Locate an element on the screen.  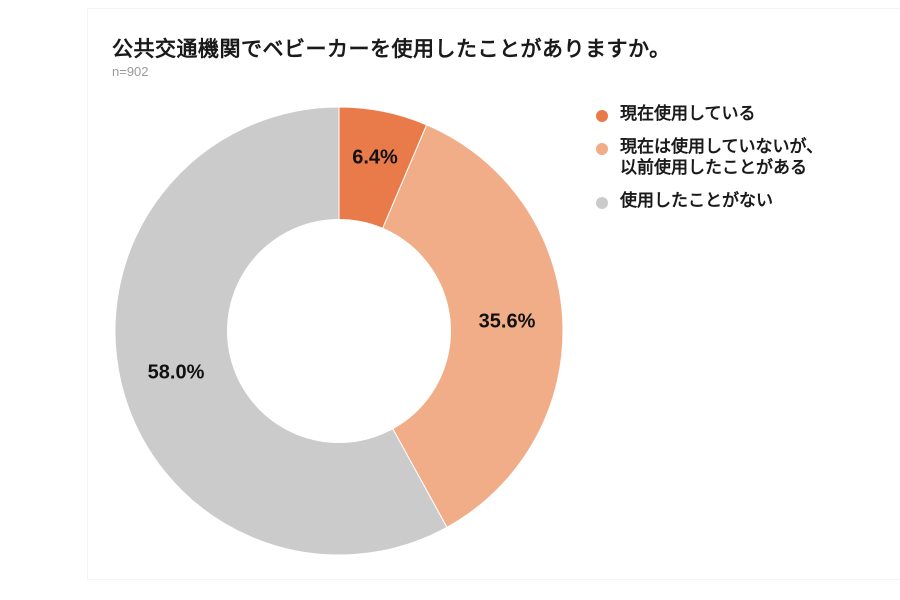
slice-label-never: 58.0% is located at coordinates (176, 372).